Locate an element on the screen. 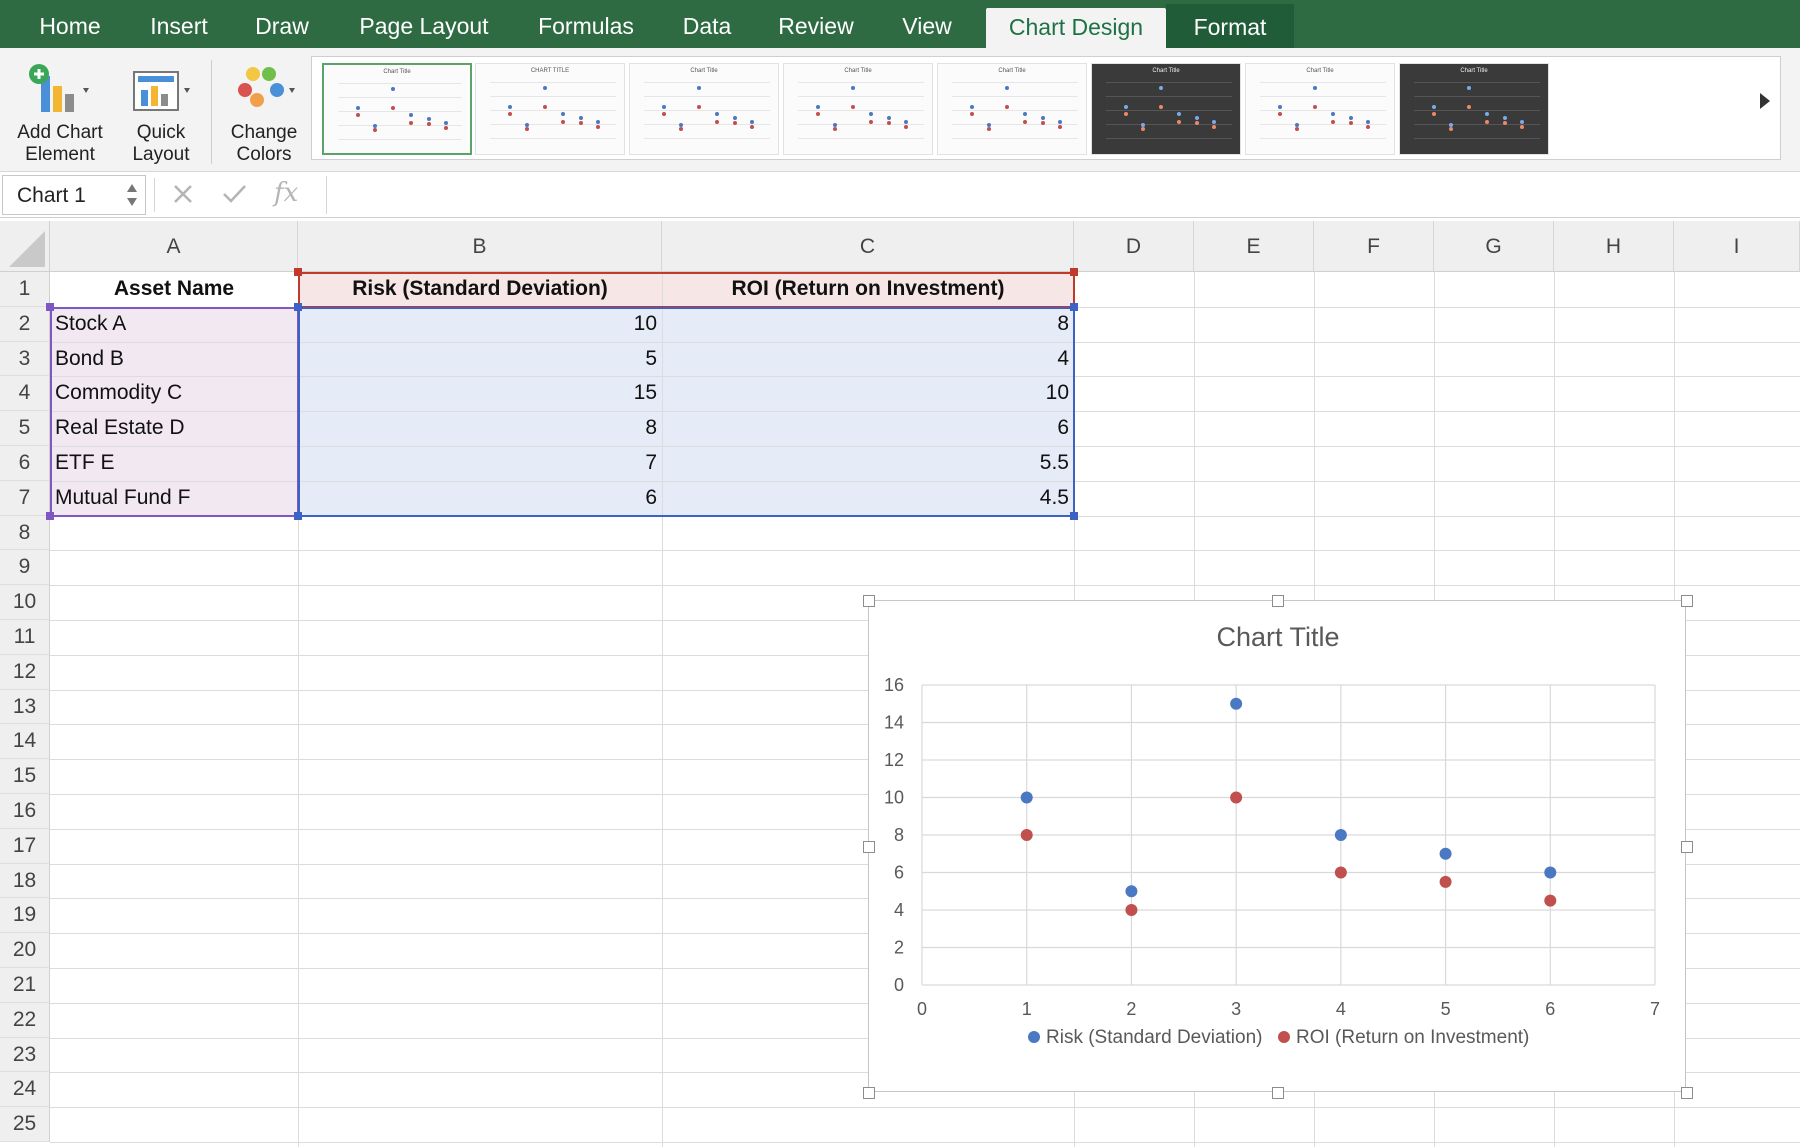  tab-home: Home is located at coordinates (70, 26).